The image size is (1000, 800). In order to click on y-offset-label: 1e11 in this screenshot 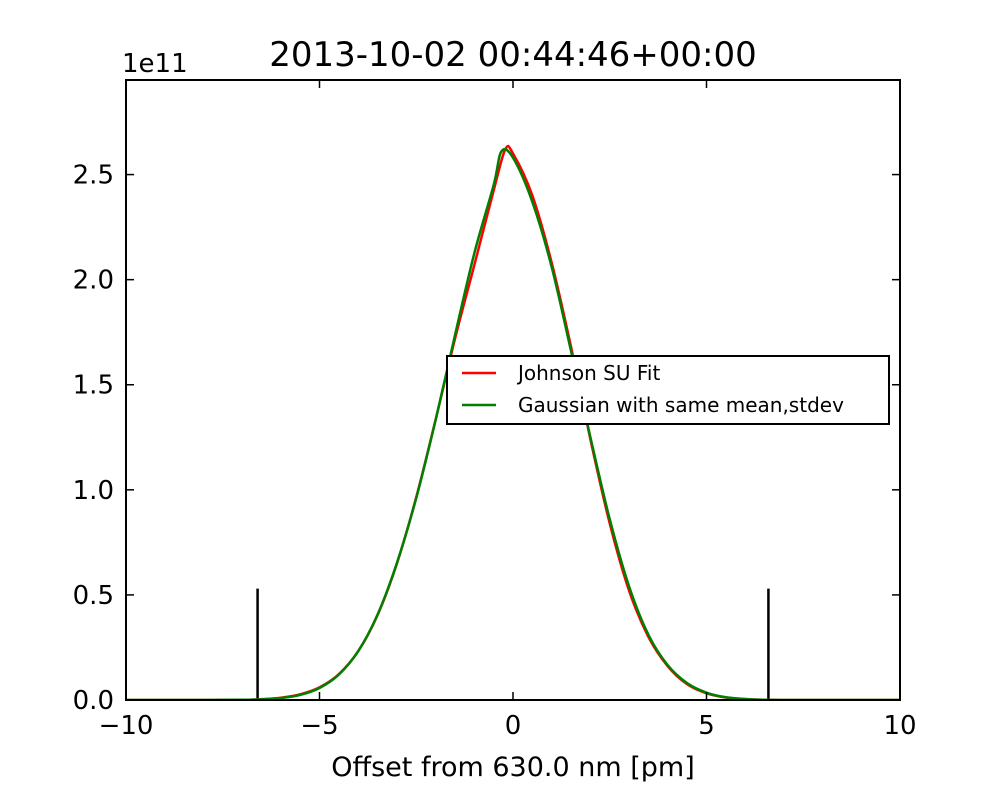, I will do `click(155, 64)`.